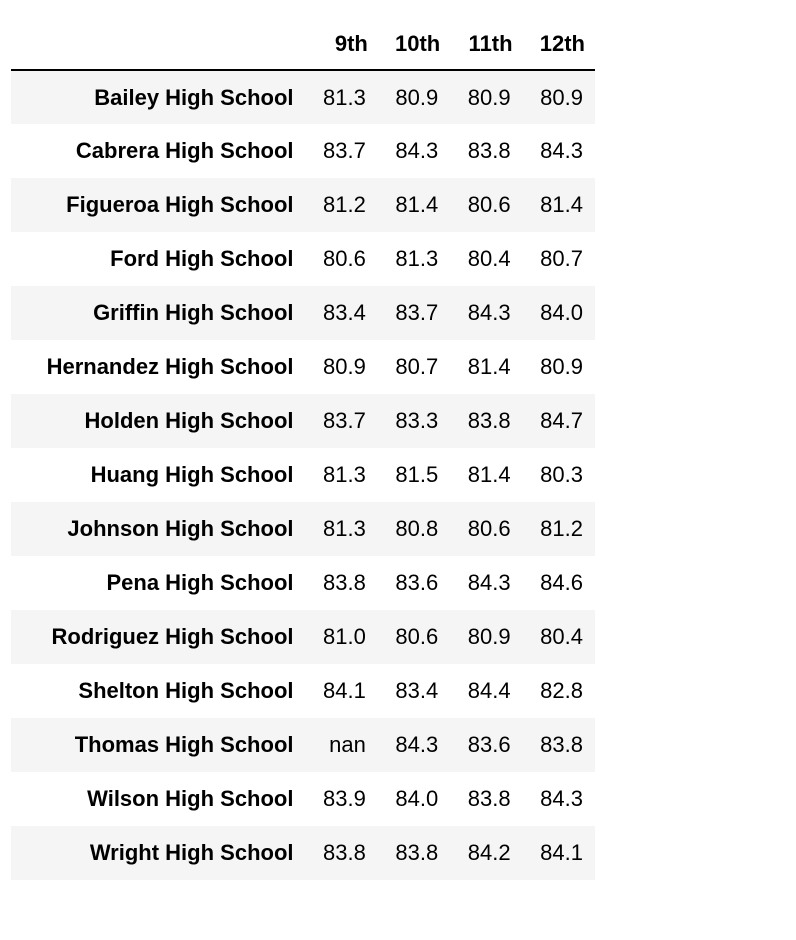  What do you see at coordinates (202, 258) in the screenshot?
I see `school-name: Ford High School` at bounding box center [202, 258].